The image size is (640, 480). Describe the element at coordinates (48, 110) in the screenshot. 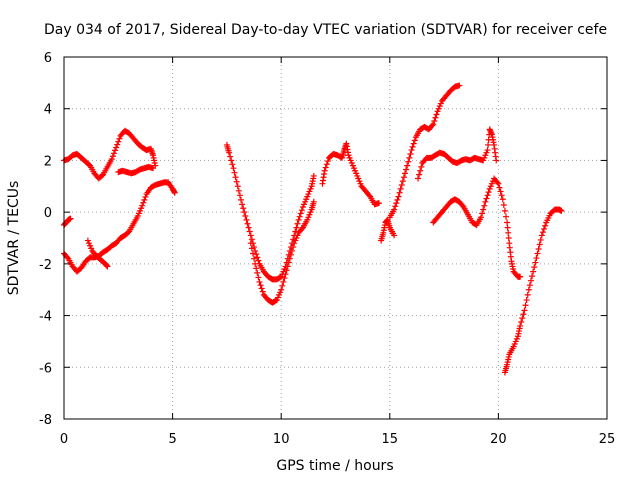

I see `y-tick-label: 4` at that location.